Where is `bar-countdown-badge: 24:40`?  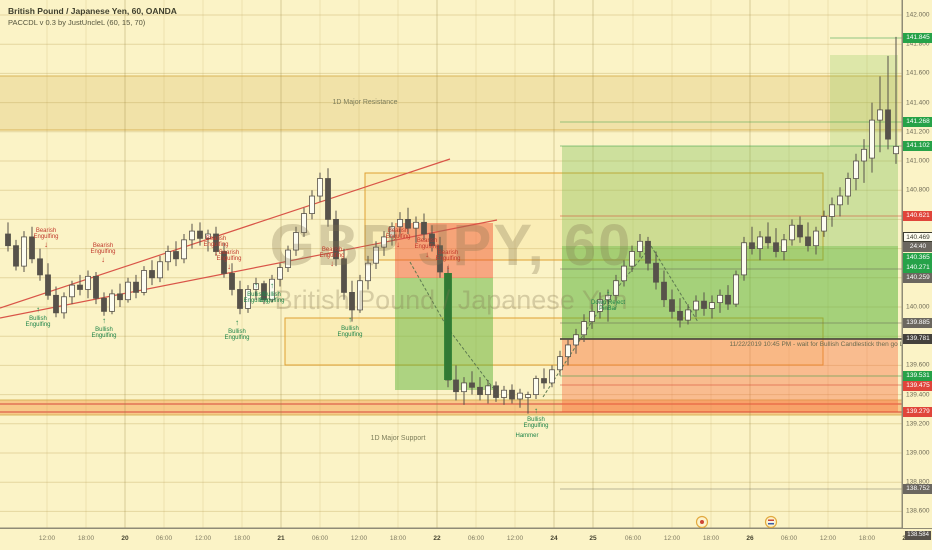 bar-countdown-badge: 24:40 is located at coordinates (917, 247).